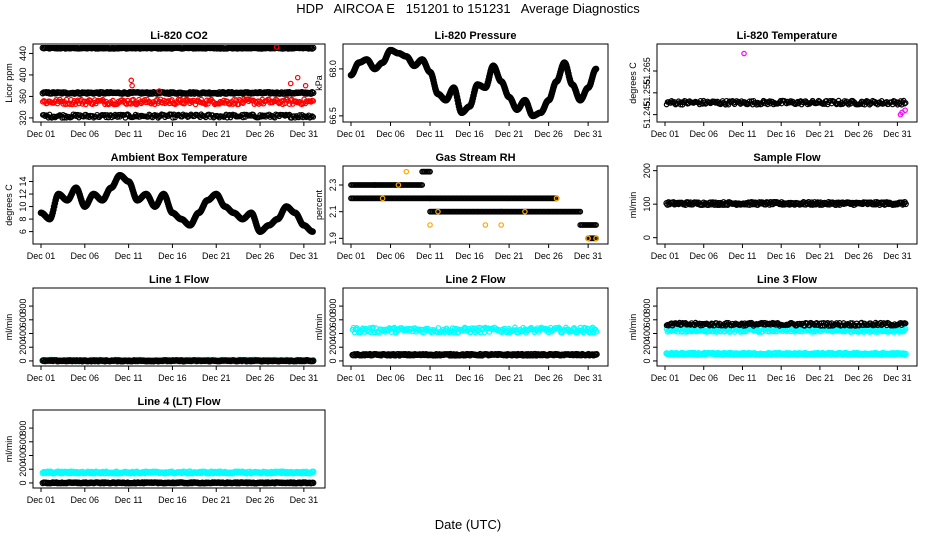 This screenshot has height=540, width=936. I want to click on point-pressure, so click(596, 69).